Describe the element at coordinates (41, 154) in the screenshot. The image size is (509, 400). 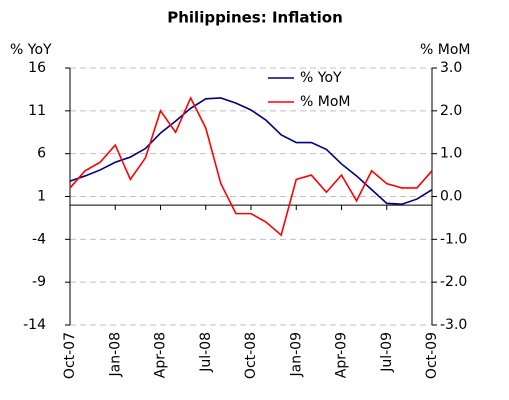
I see `y-tick-label: 6` at that location.